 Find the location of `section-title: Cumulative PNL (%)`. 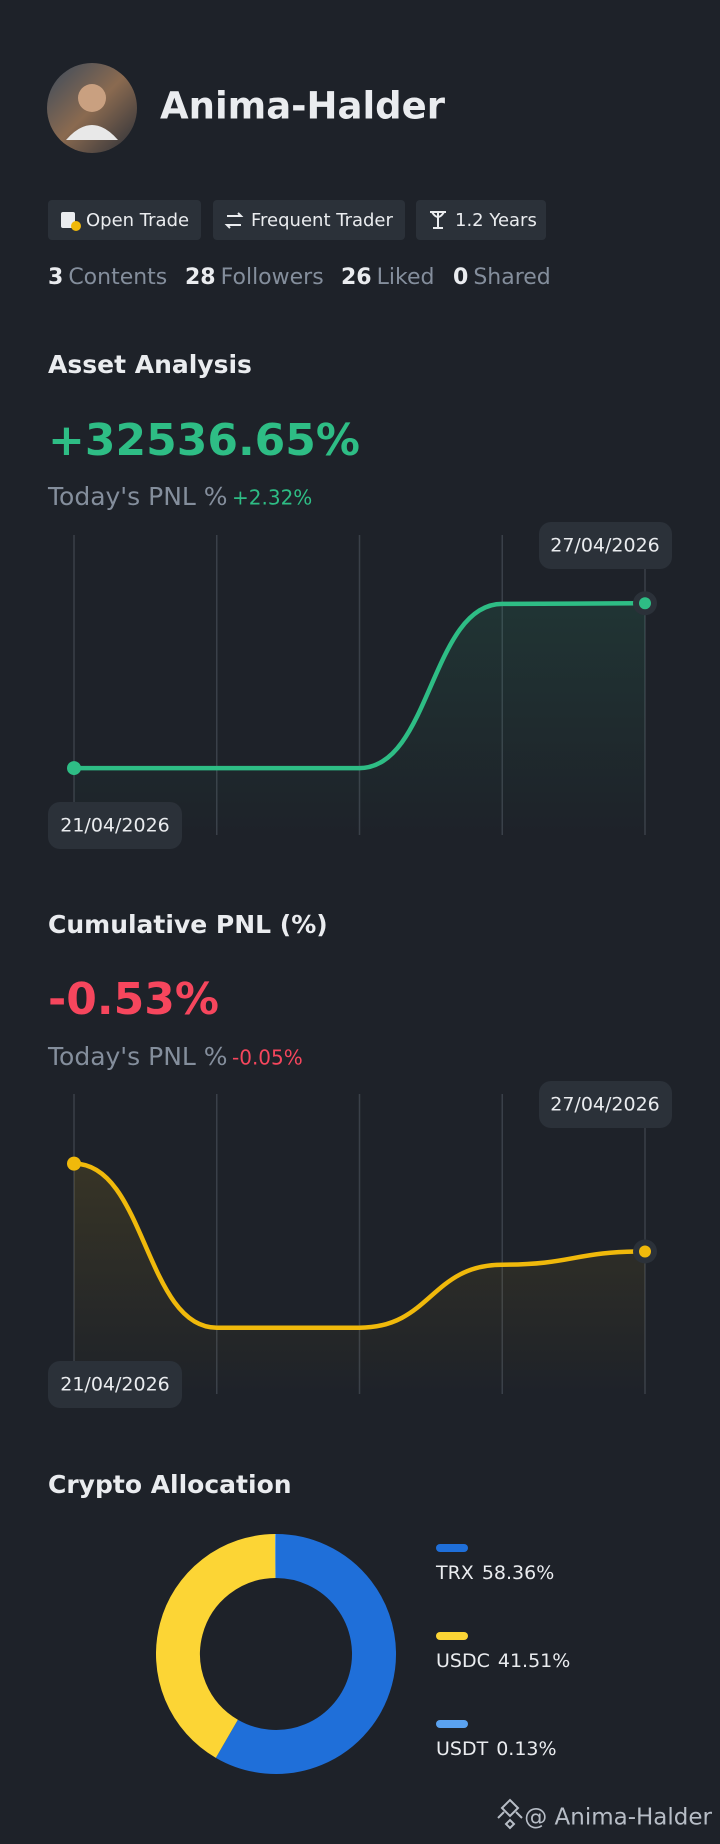

section-title: Cumulative PNL (%) is located at coordinates (188, 924).